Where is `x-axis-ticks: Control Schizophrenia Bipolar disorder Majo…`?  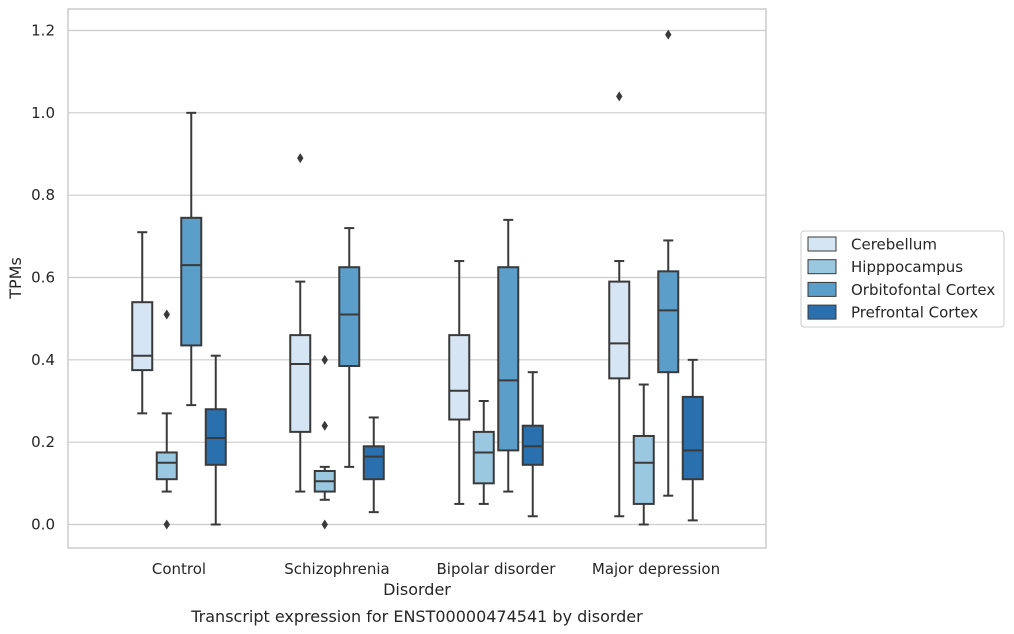
x-axis-ticks: Control Schizophrenia Bipolar disorder Majo… is located at coordinates (436, 569).